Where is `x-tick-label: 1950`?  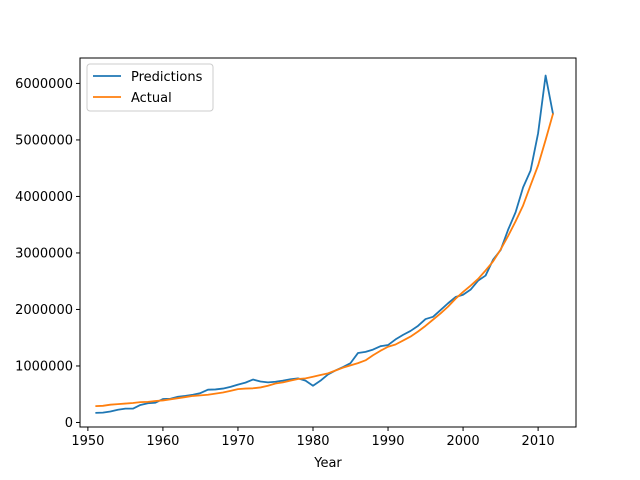 x-tick-label: 1950 is located at coordinates (87, 441).